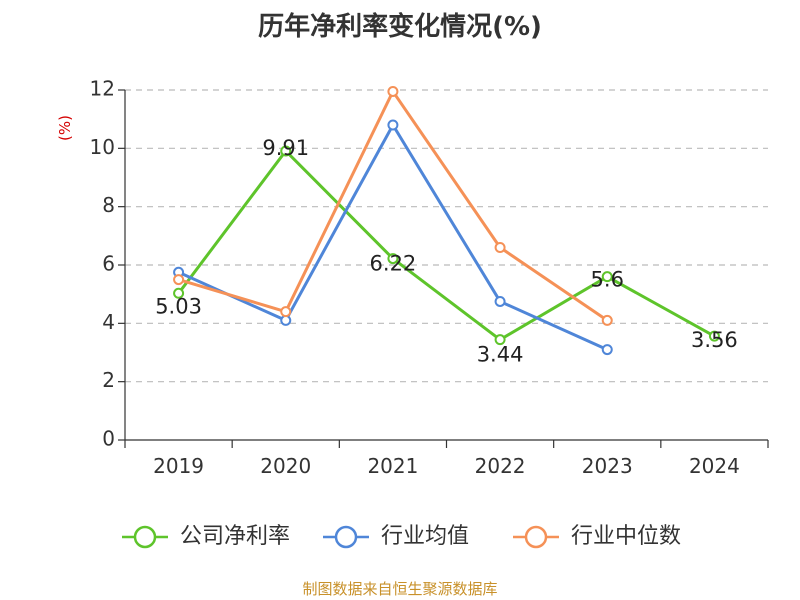  Describe the element at coordinates (400, 27) in the screenshot. I see `chart-title: 历年净利率变化情况(%)` at that location.